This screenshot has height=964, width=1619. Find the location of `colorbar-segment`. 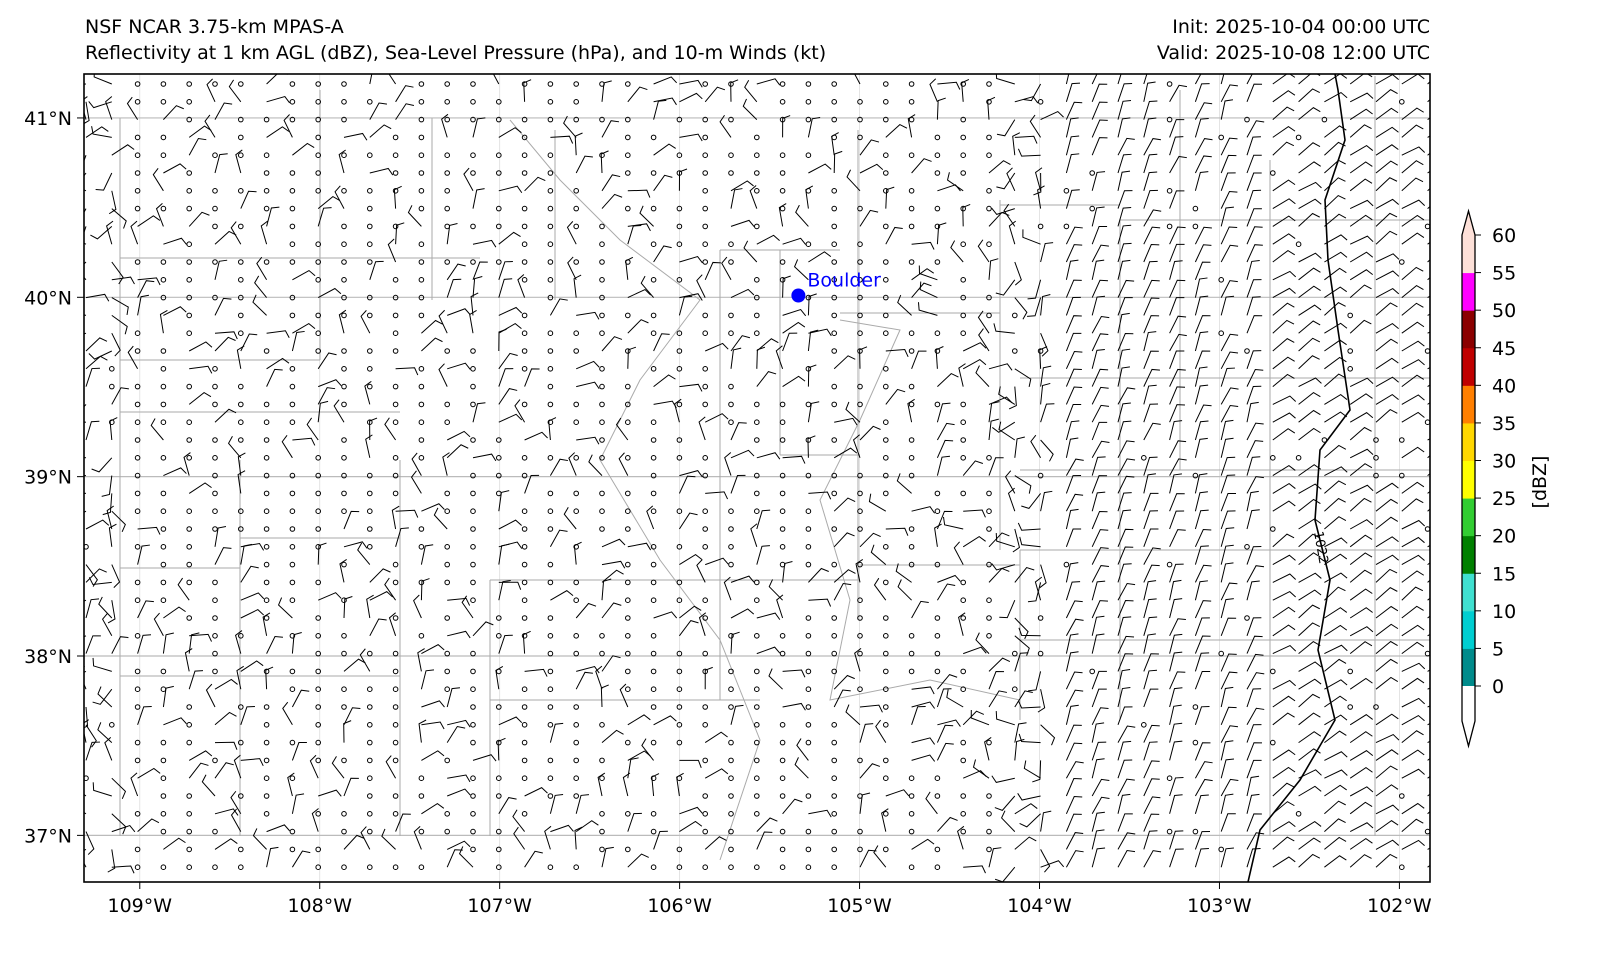

colorbar-segment is located at coordinates (1468, 404).